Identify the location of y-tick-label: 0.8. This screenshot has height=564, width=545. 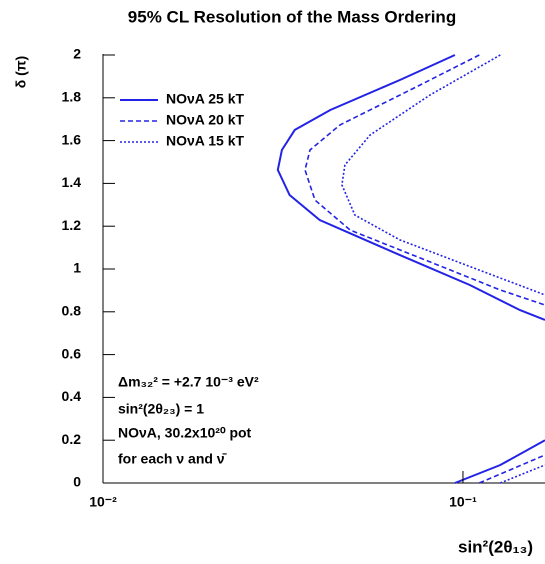
(72, 311).